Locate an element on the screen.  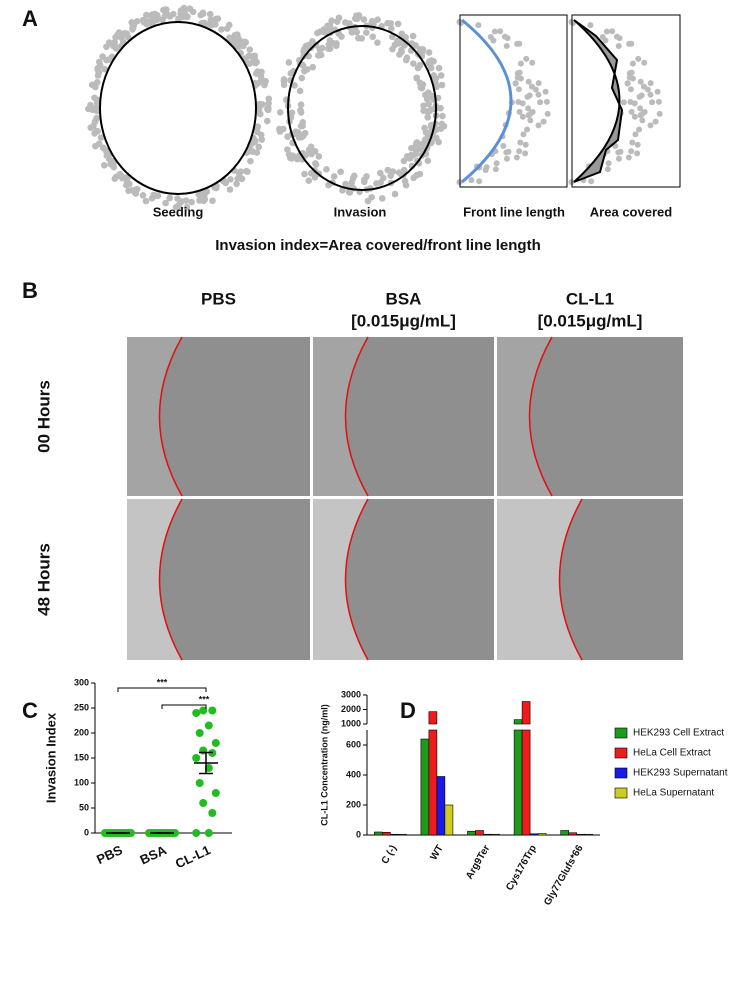
column-header: PBS is located at coordinates (218, 298).